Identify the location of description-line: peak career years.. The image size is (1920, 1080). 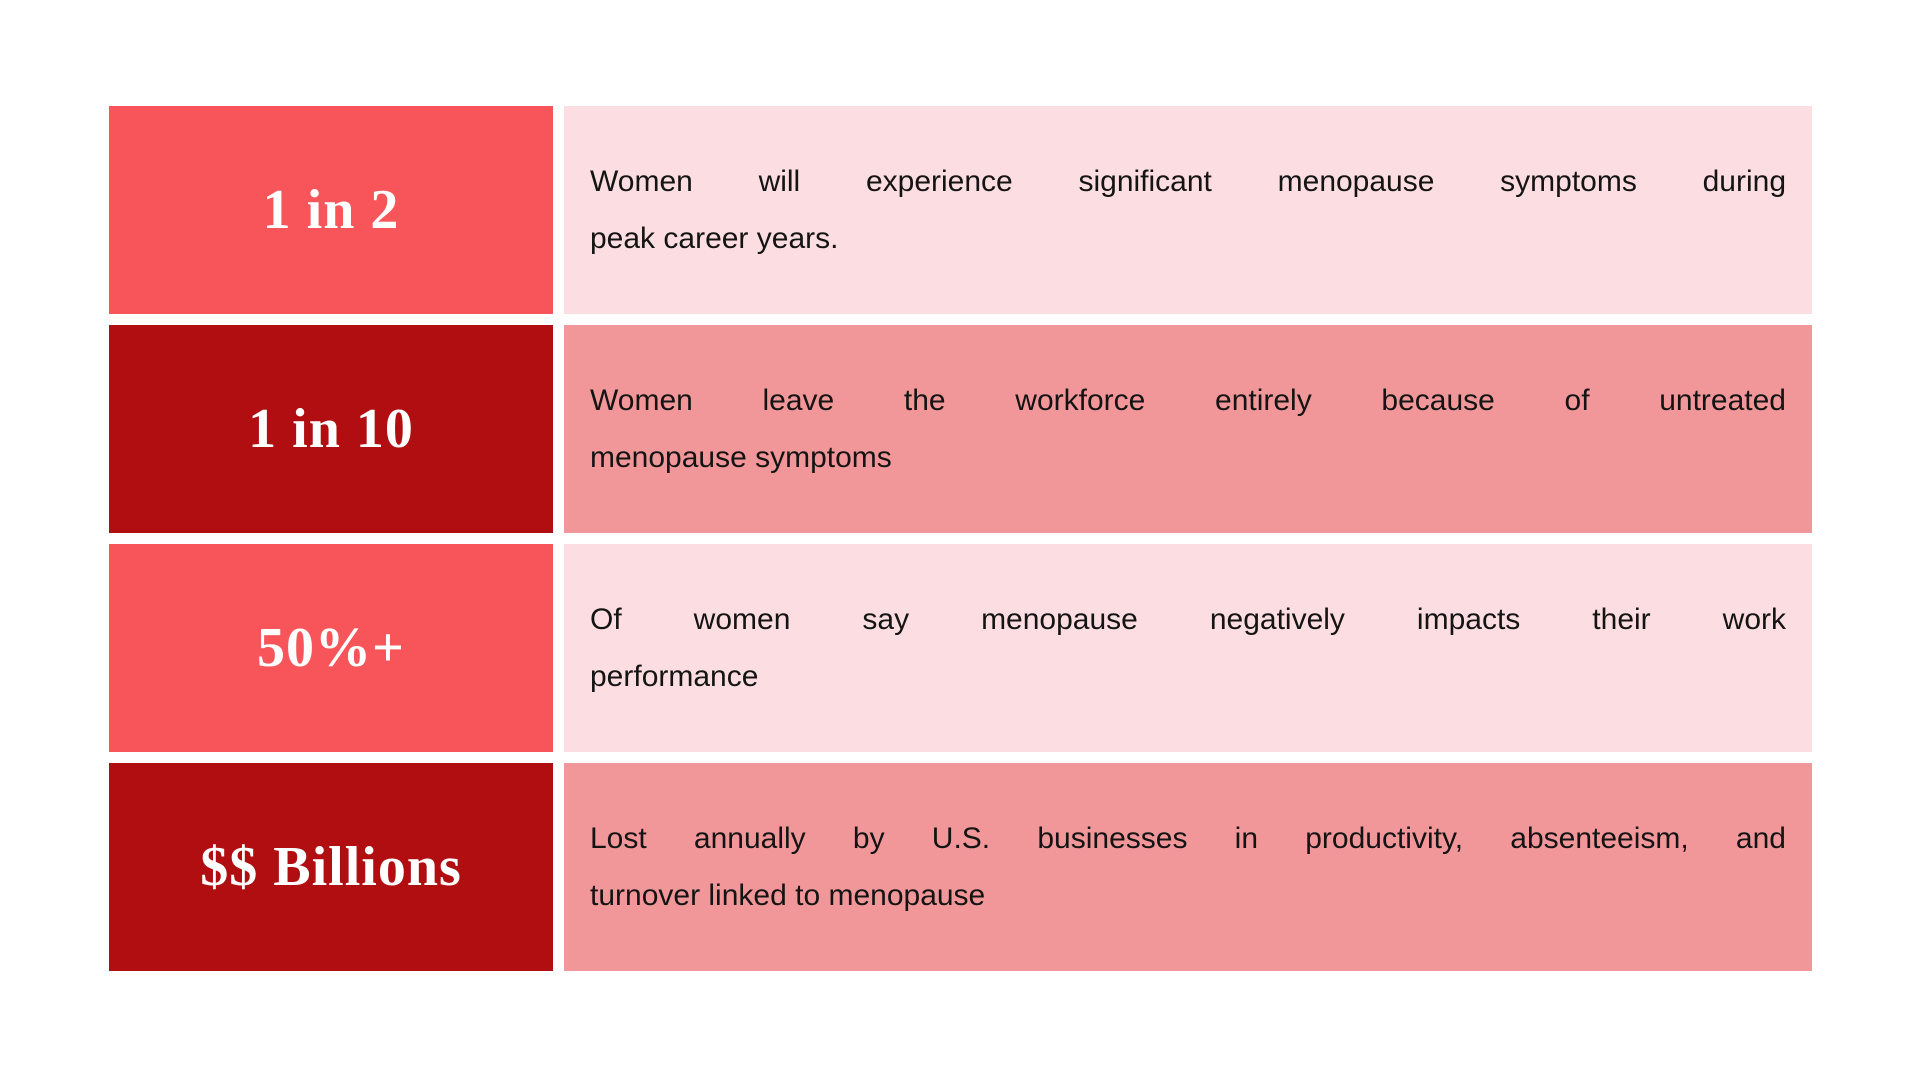
(714, 238).